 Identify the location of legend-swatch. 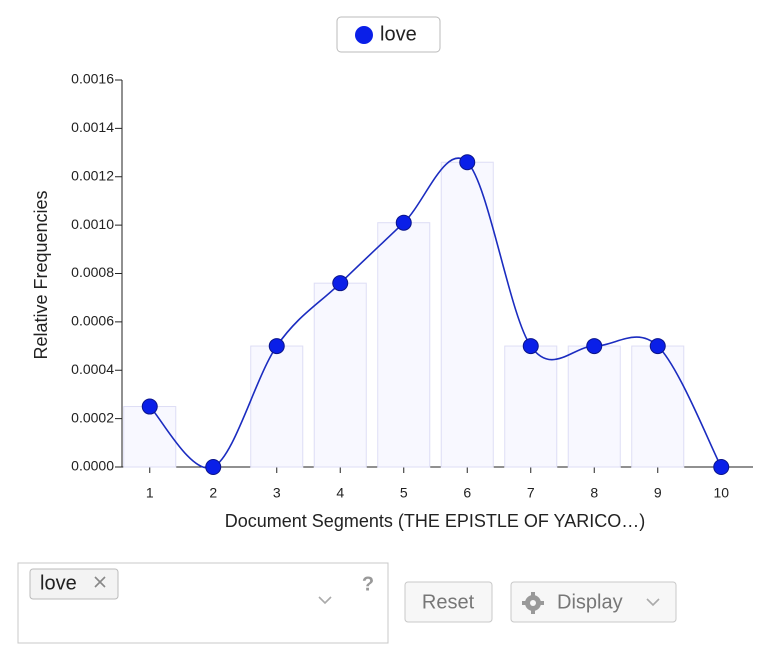
(364, 35).